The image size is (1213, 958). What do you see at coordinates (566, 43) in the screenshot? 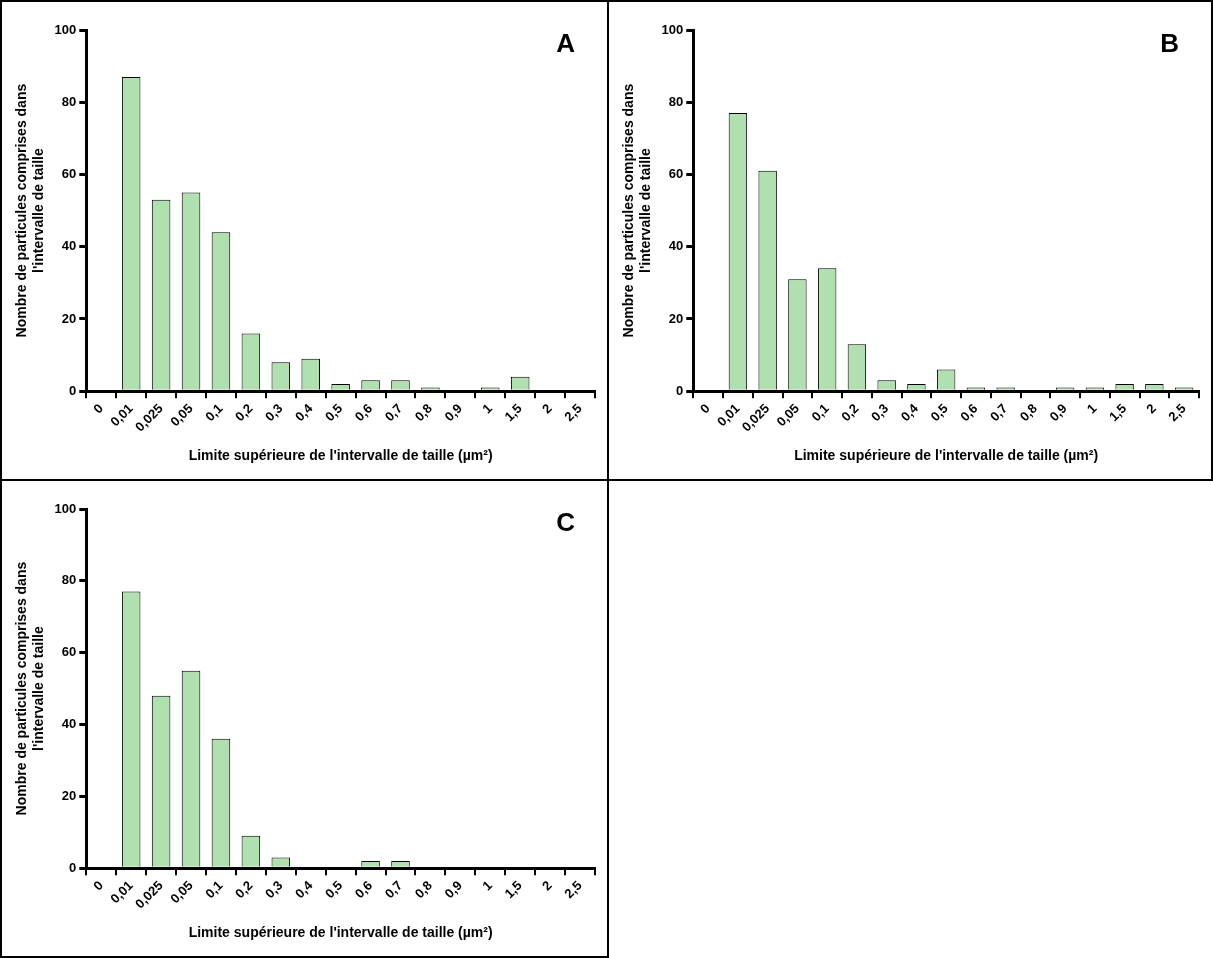
I see `chart-title: A` at bounding box center [566, 43].